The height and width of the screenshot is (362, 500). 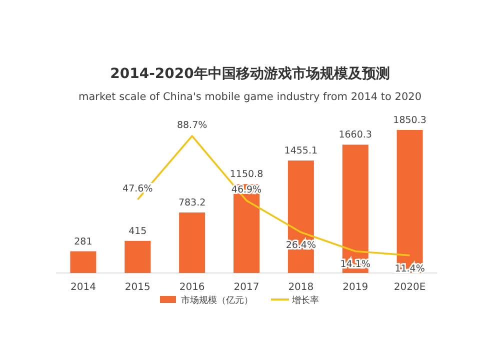 What do you see at coordinates (192, 202) in the screenshot?
I see `data-label: 783.2` at bounding box center [192, 202].